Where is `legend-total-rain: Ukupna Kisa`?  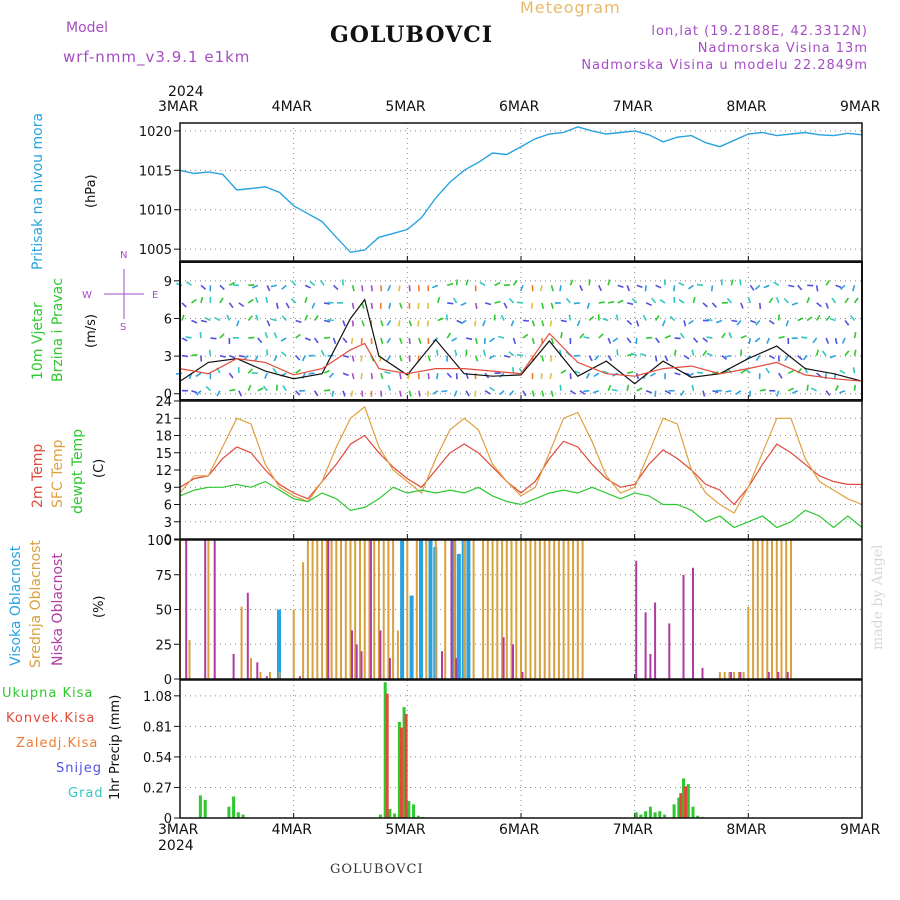 legend-total-rain: Ukupna Kisa is located at coordinates (48, 693).